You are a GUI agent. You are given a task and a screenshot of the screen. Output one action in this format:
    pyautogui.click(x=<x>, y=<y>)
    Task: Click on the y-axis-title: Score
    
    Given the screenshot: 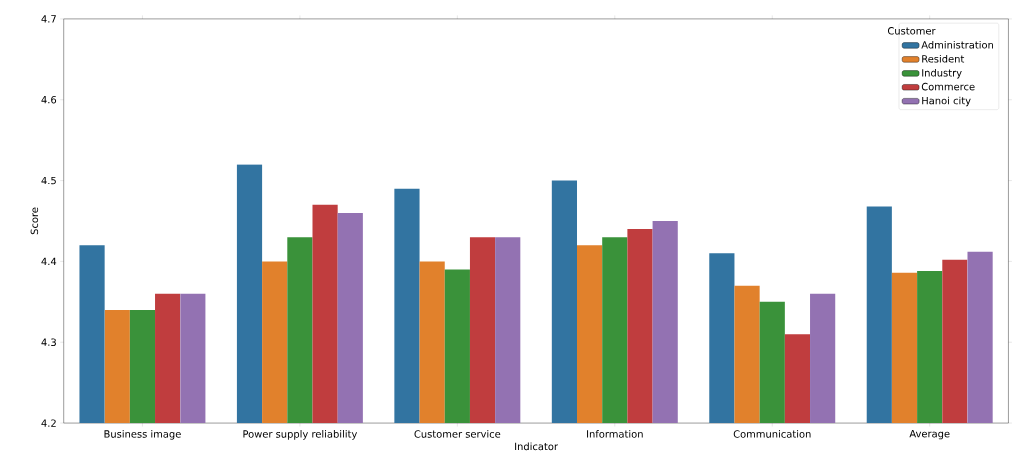 What is the action you would take?
    pyautogui.click(x=34, y=221)
    